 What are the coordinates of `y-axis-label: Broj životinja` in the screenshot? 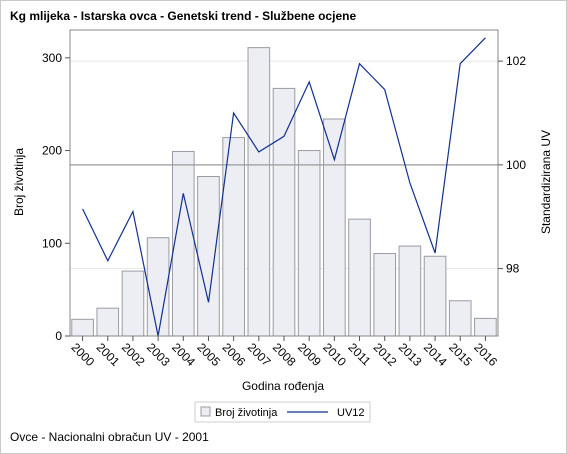 It's located at (19, 182).